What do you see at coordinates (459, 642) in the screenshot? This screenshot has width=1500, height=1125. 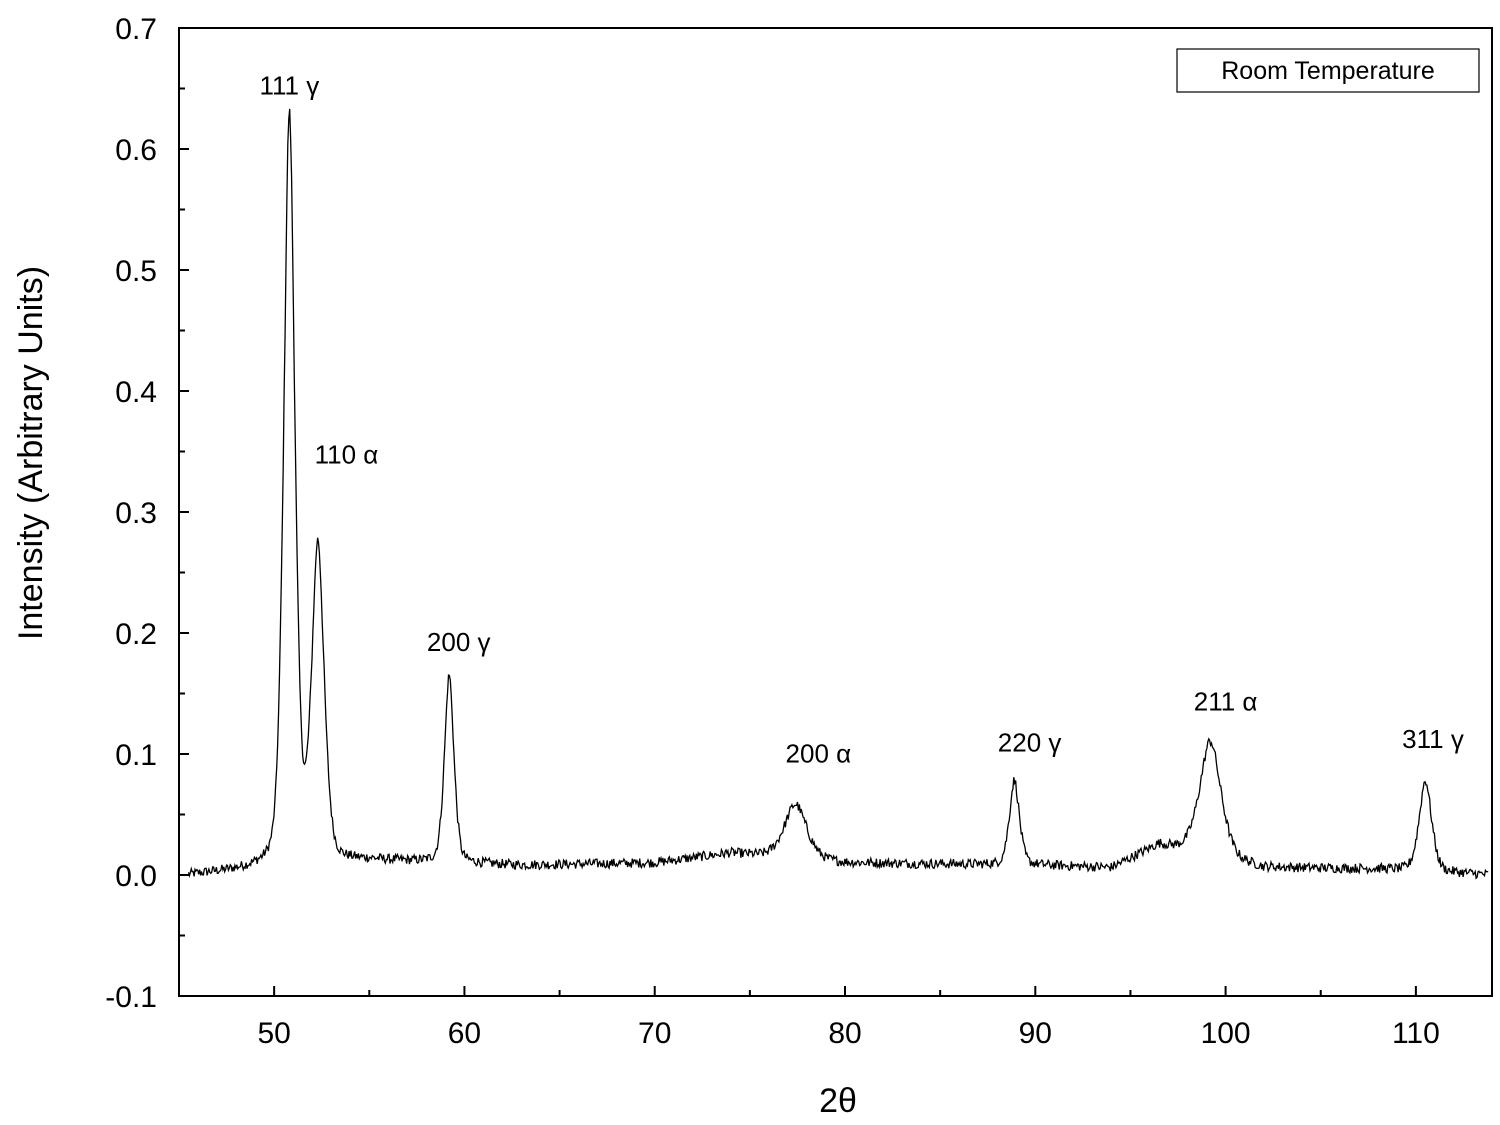 I see `peak-label: 200 γ` at bounding box center [459, 642].